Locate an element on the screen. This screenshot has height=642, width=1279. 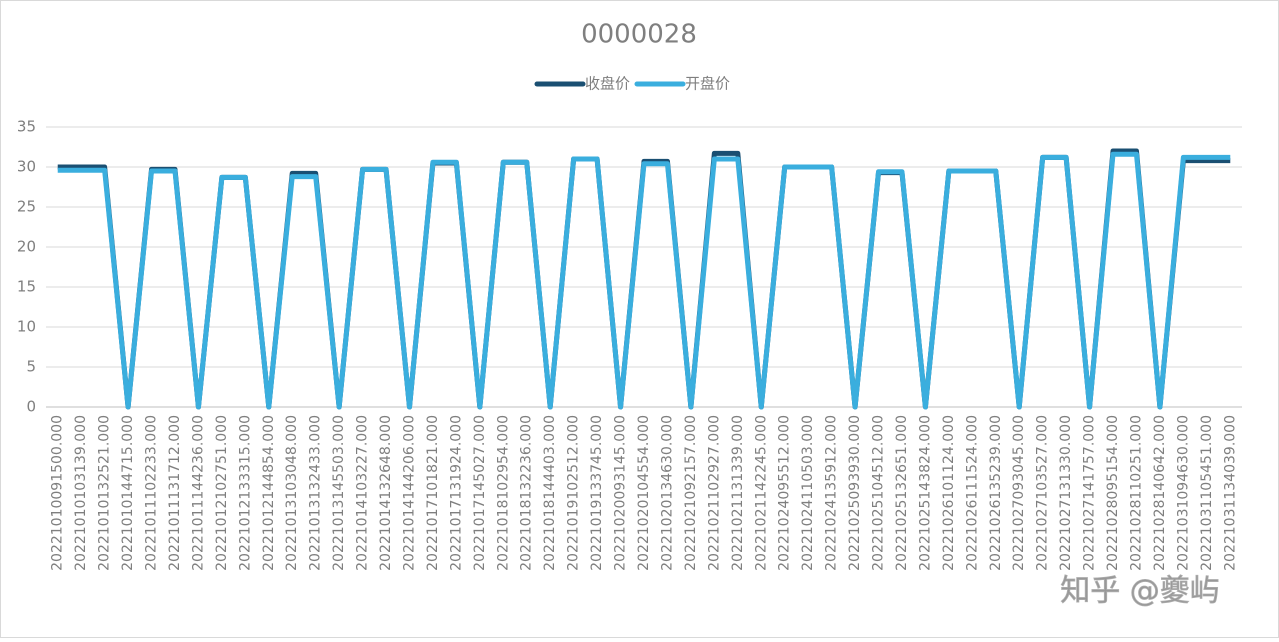
x-tick-label: 20221021142245.000 is located at coordinates (761, 493).